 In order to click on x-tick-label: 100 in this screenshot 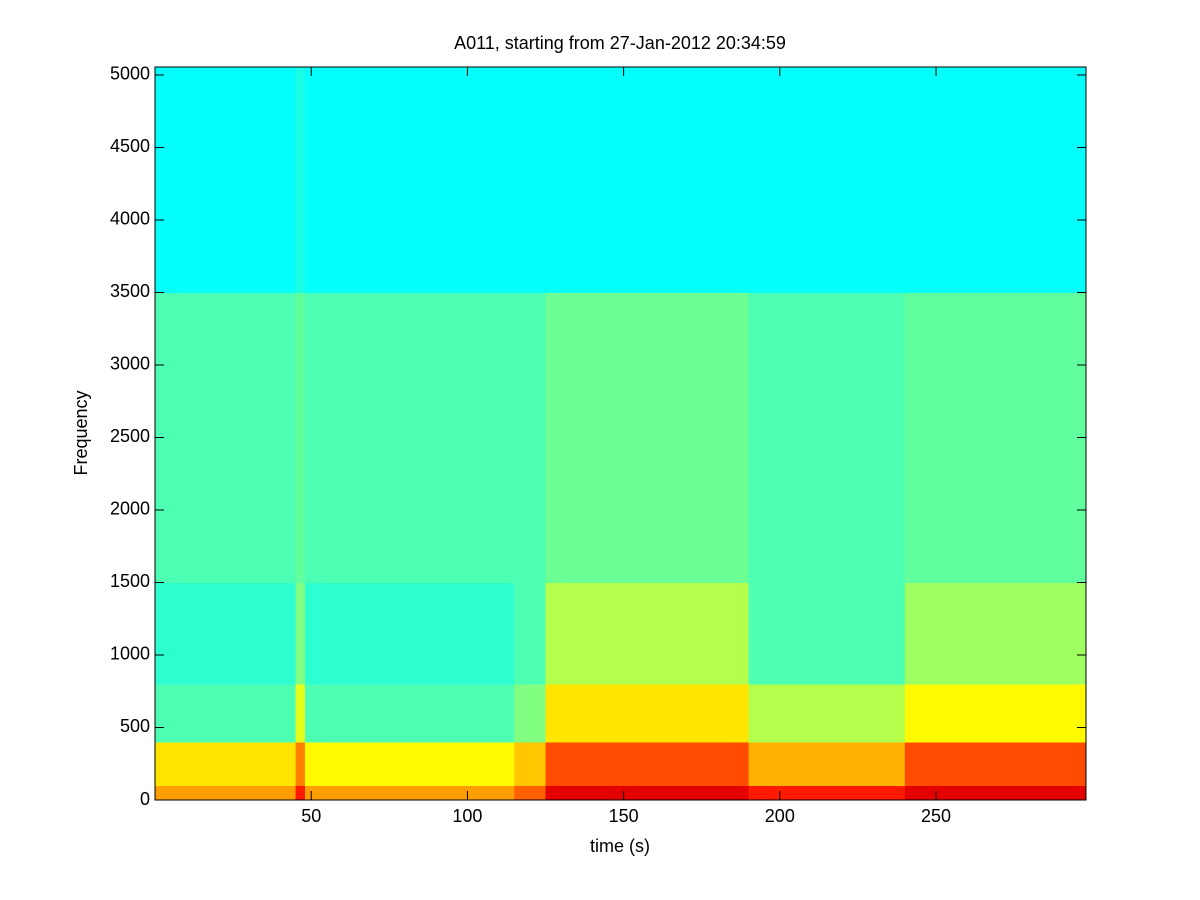, I will do `click(467, 816)`.